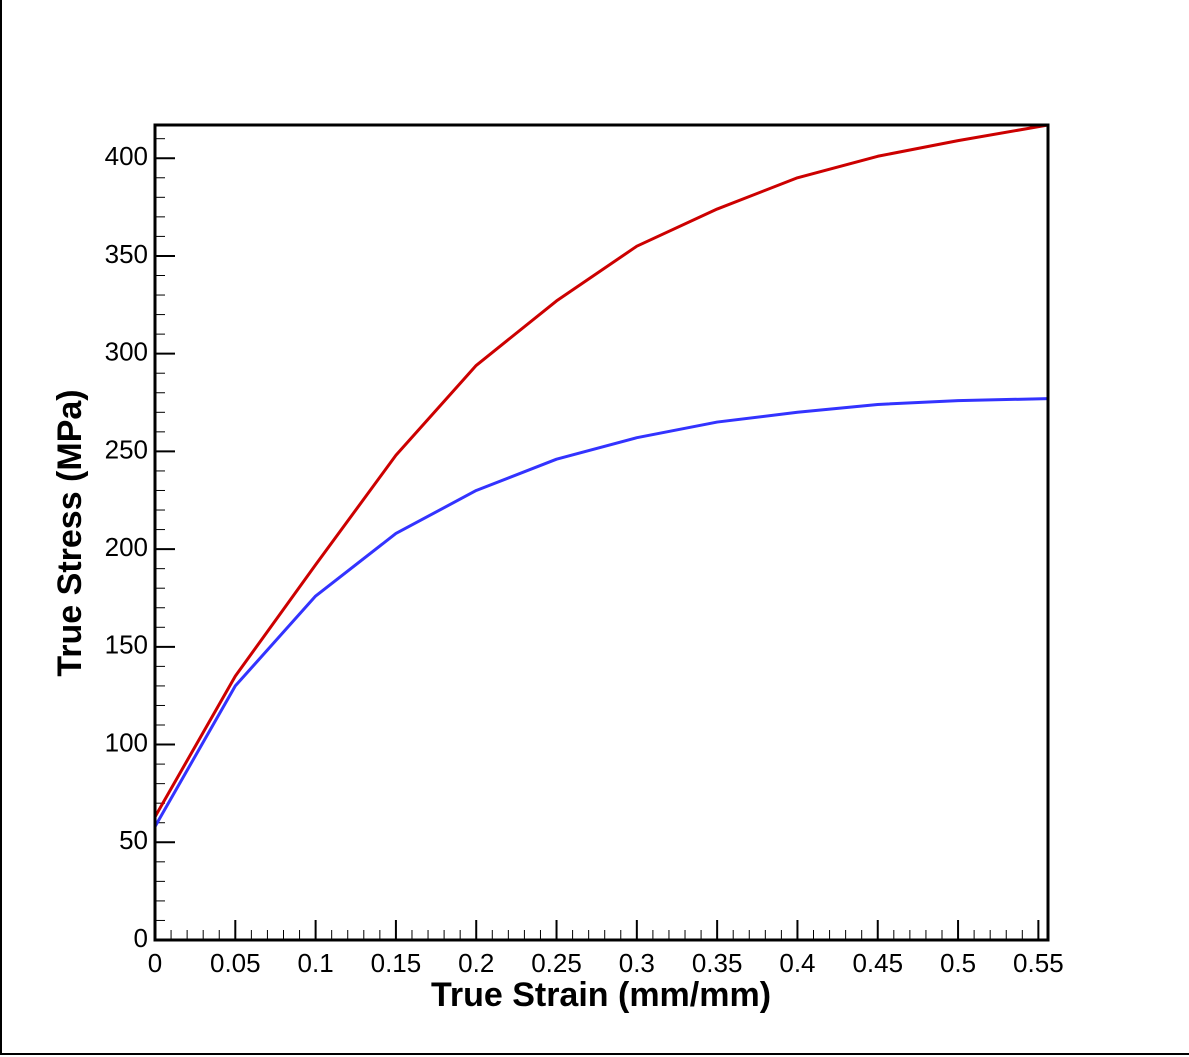 This screenshot has width=1189, height=1057. I want to click on y-axis-title: True Stress (MPa), so click(70, 532).